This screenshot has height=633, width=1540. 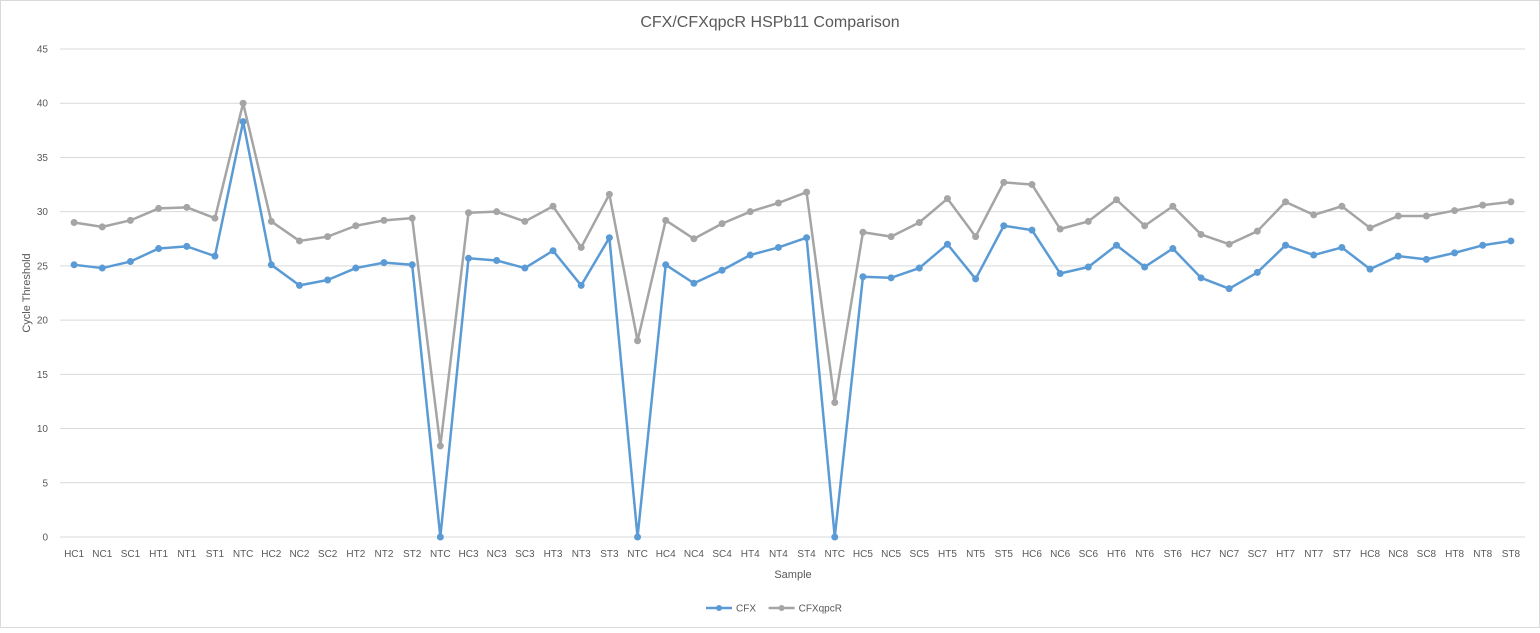 What do you see at coordinates (1173, 554) in the screenshot?
I see `x-tick-label: ST6` at bounding box center [1173, 554].